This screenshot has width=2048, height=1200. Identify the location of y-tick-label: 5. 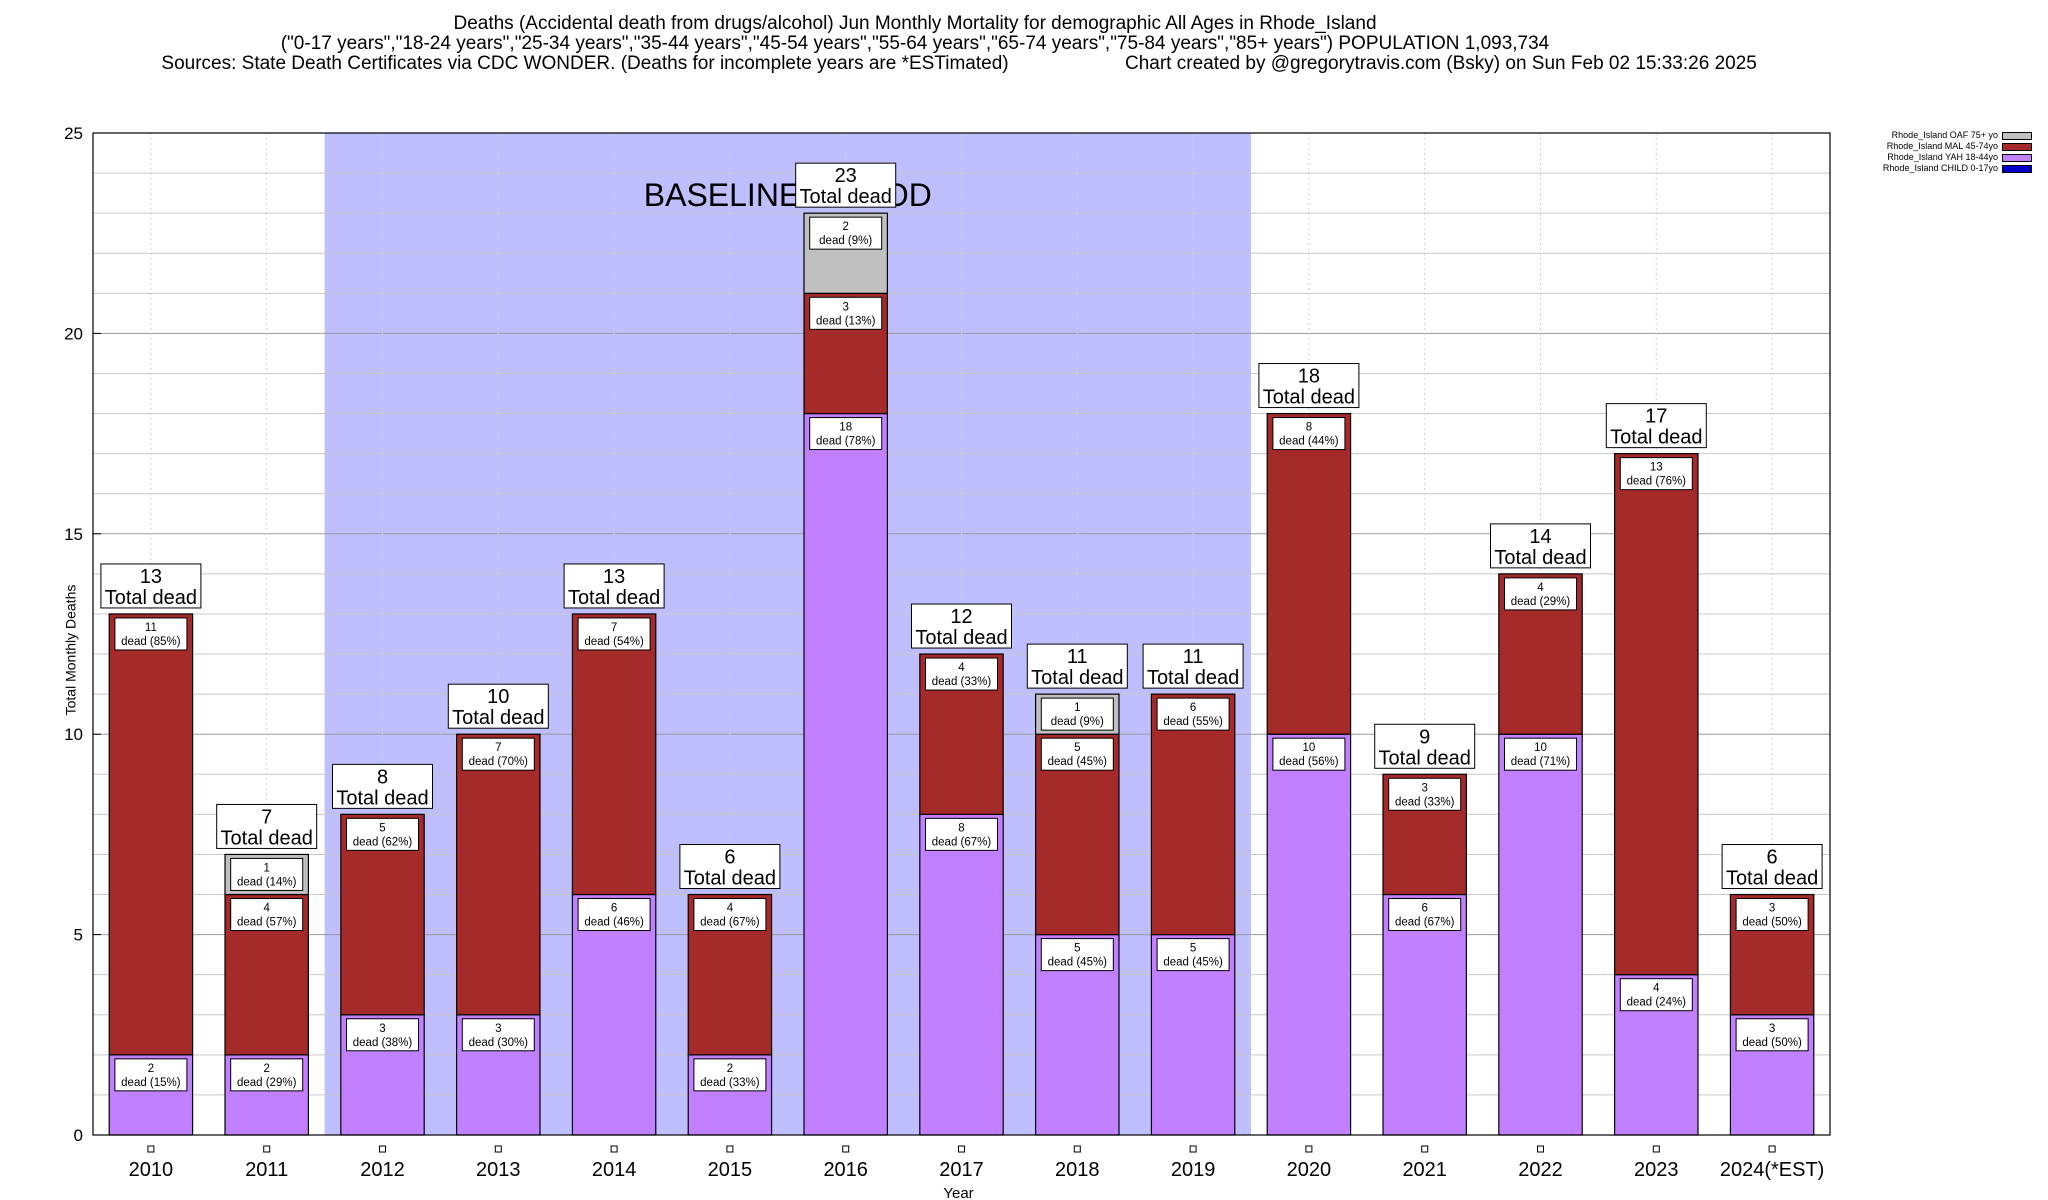
(78, 935).